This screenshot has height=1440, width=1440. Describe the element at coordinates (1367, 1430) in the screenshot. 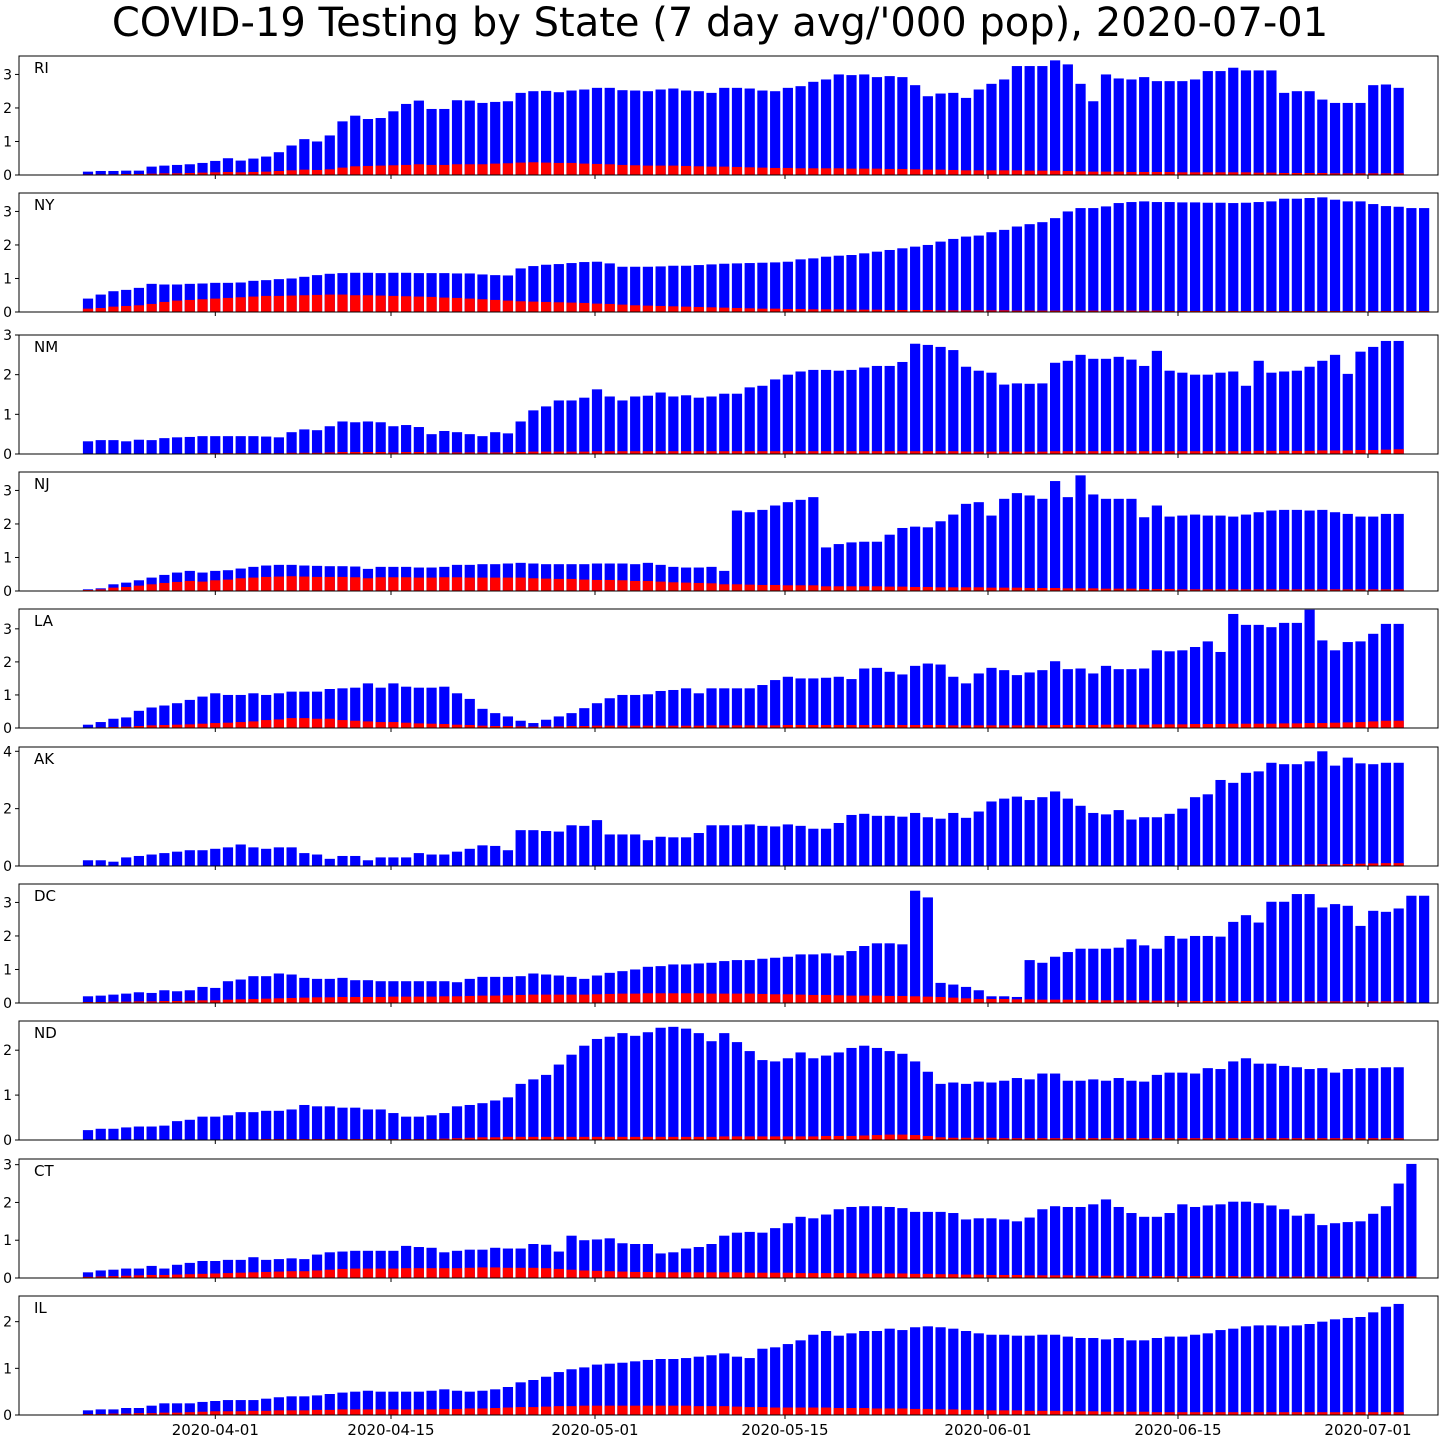

I see `x-tick-label: 2020-07-01` at that location.